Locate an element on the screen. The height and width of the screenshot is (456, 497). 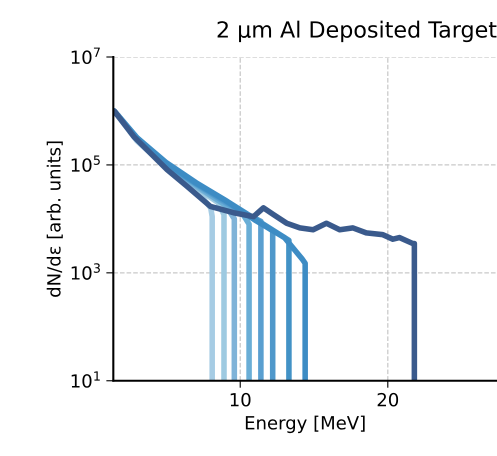
chart-title: 2 μm Al Deposited Target is located at coordinates (357, 31).